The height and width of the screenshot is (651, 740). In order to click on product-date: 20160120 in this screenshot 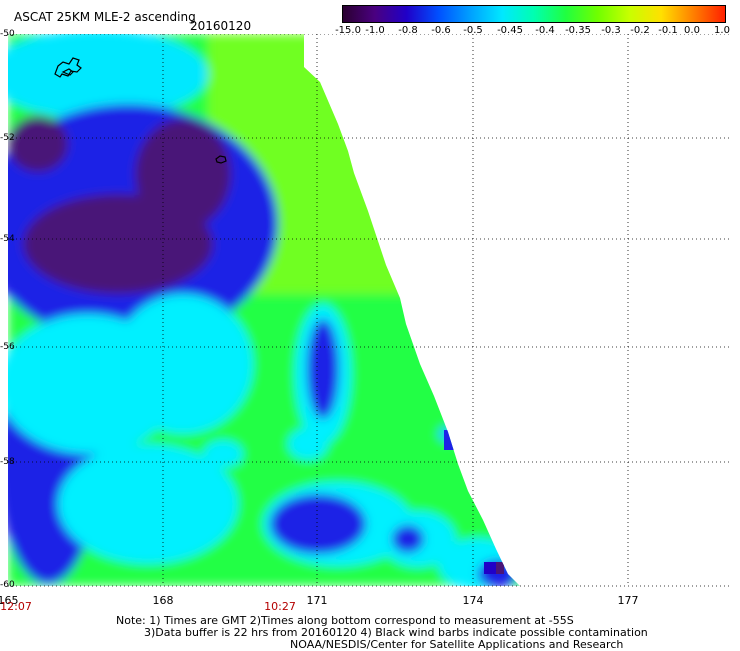, I will do `click(221, 26)`.